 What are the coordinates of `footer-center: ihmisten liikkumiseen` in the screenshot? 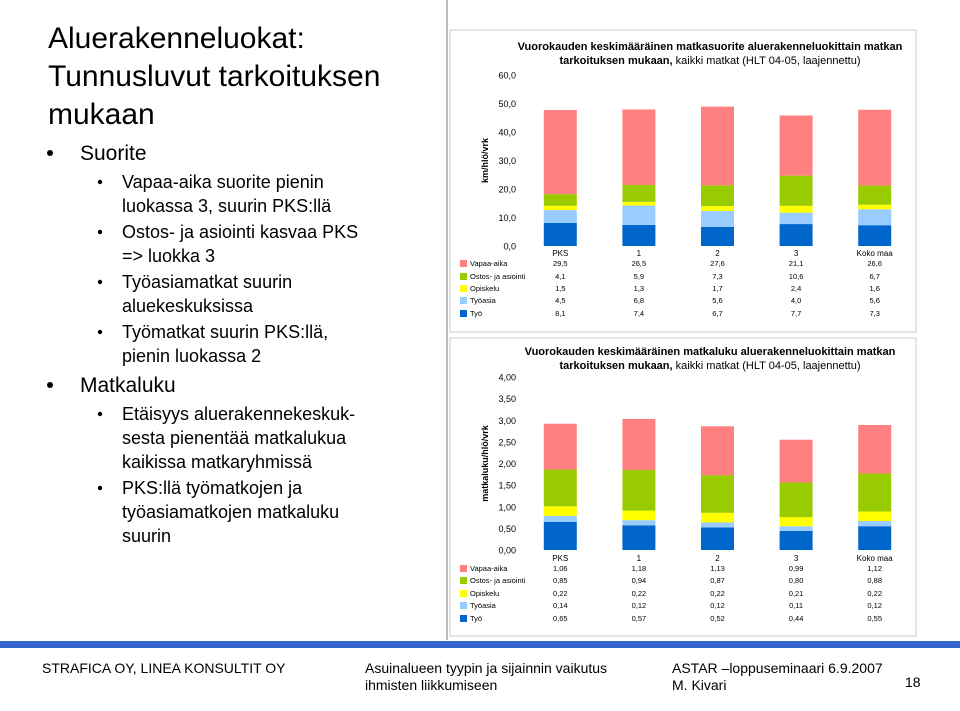 It's located at (431, 685).